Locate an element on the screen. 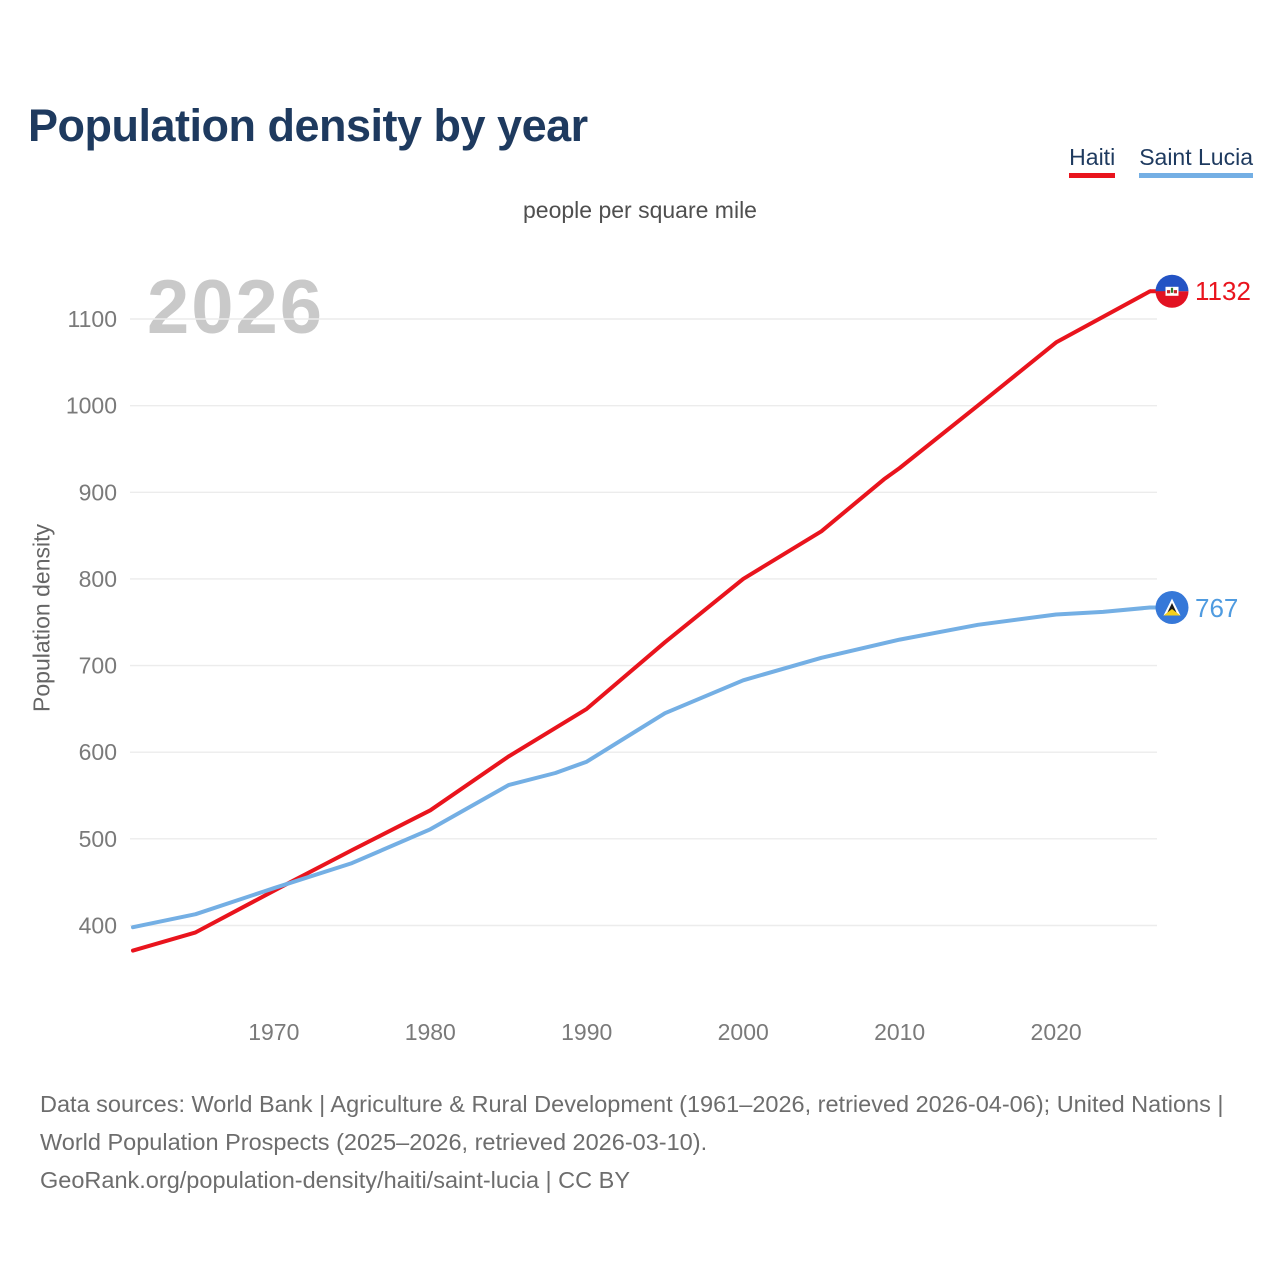 This screenshot has height=1280, width=1280. x-tick-label: 2000 is located at coordinates (743, 1032).